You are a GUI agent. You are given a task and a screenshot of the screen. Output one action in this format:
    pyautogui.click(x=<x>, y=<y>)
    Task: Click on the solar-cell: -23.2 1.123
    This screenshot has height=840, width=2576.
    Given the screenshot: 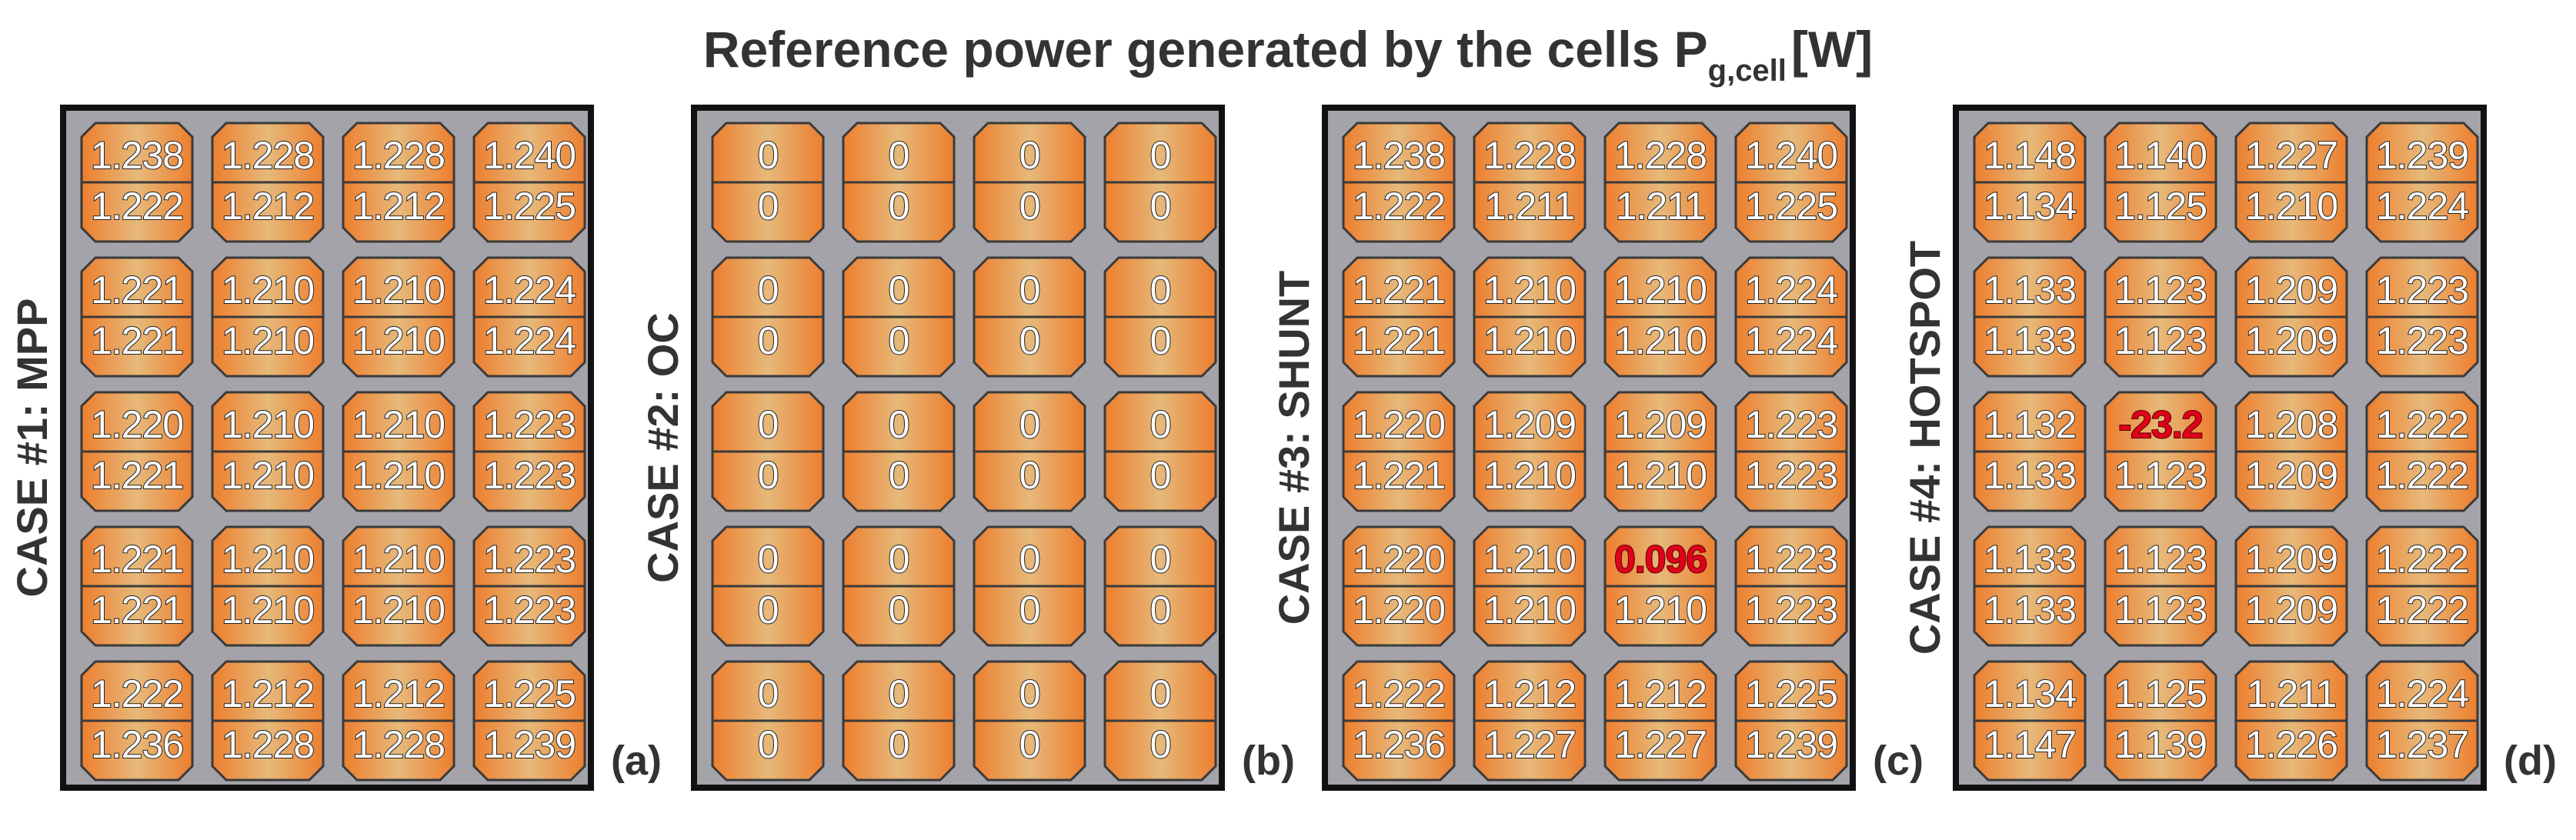 What is the action you would take?
    pyautogui.click(x=2160, y=452)
    